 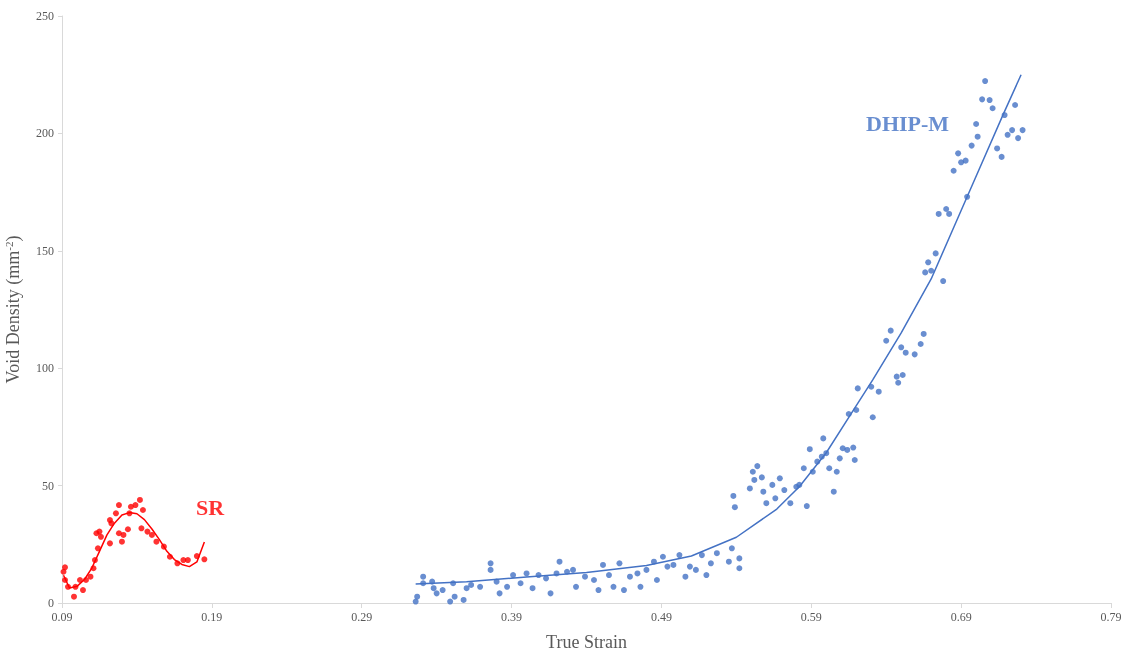 I want to click on x-tick-label: 0.29, so click(x=362, y=617).